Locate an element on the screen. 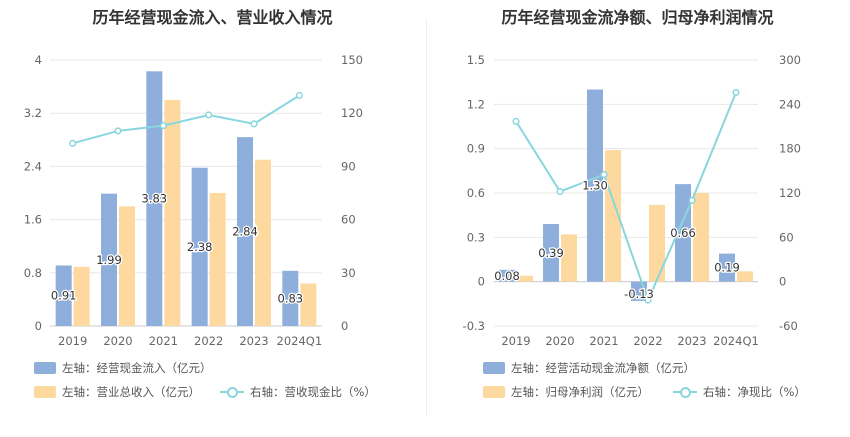 The width and height of the screenshot is (850, 437). y-left-tick-label: 0 is located at coordinates (38, 326).